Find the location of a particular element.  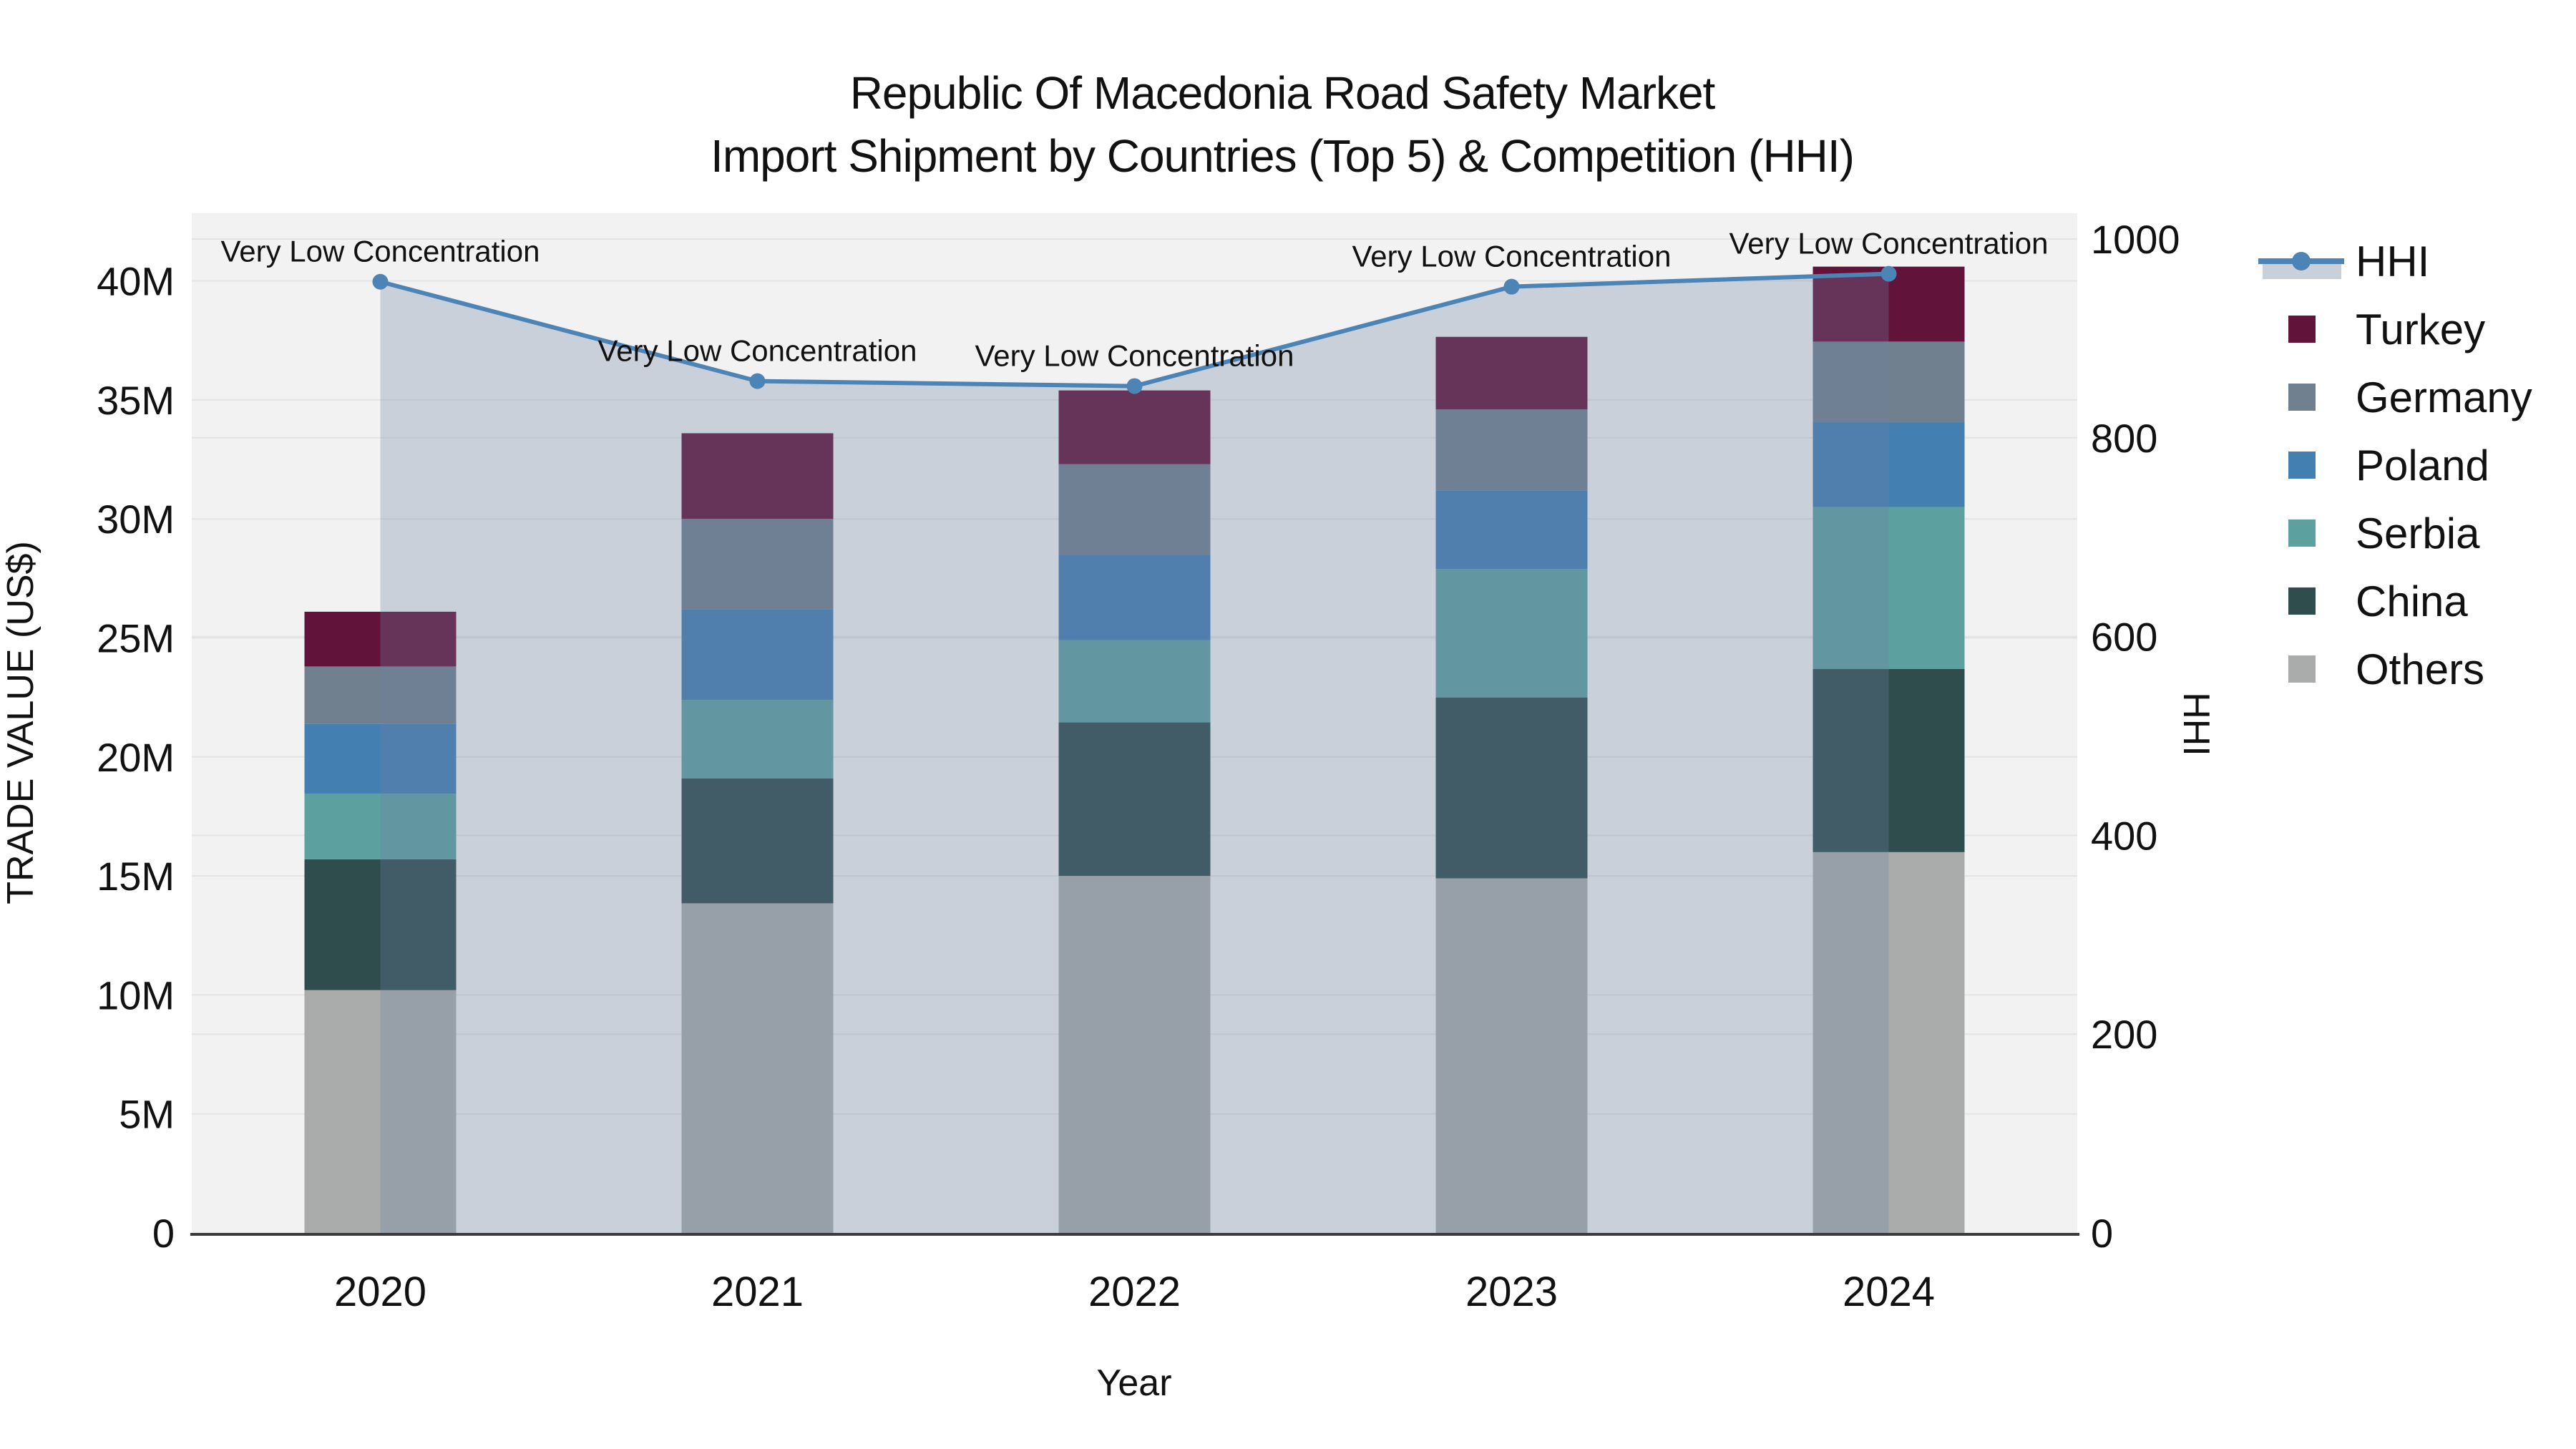

bar-segment-china-2023 is located at coordinates (1512, 788).